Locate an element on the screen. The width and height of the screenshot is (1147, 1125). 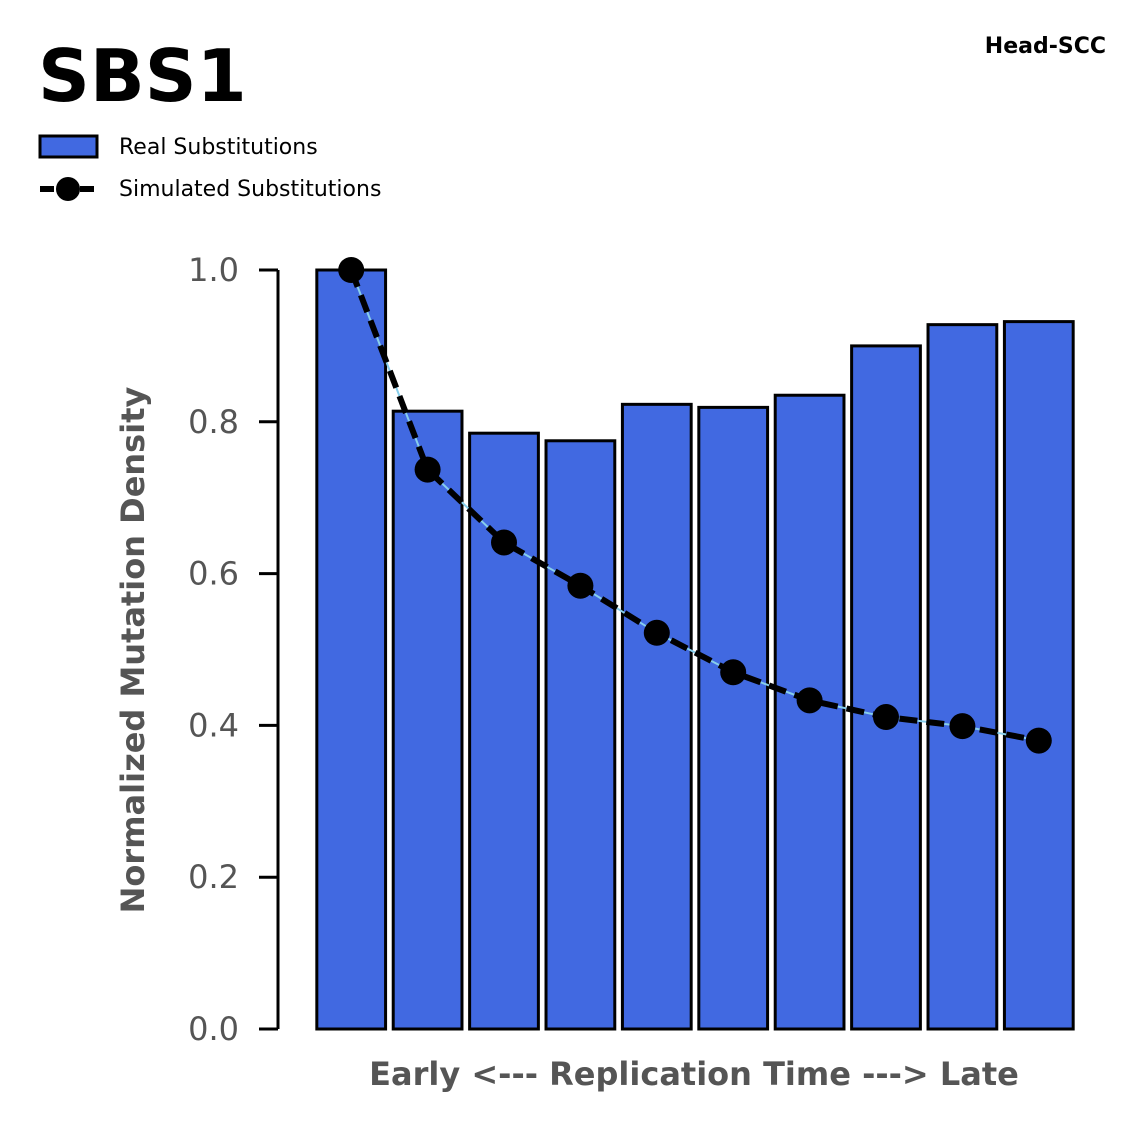
legend-marker-swatch is located at coordinates (68, 189).